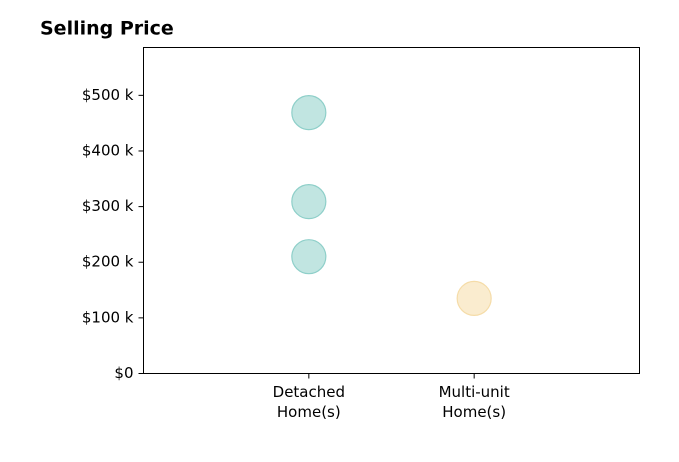 The width and height of the screenshot is (679, 462). What do you see at coordinates (108, 95) in the screenshot?
I see `y-tick-label: $500 k` at bounding box center [108, 95].